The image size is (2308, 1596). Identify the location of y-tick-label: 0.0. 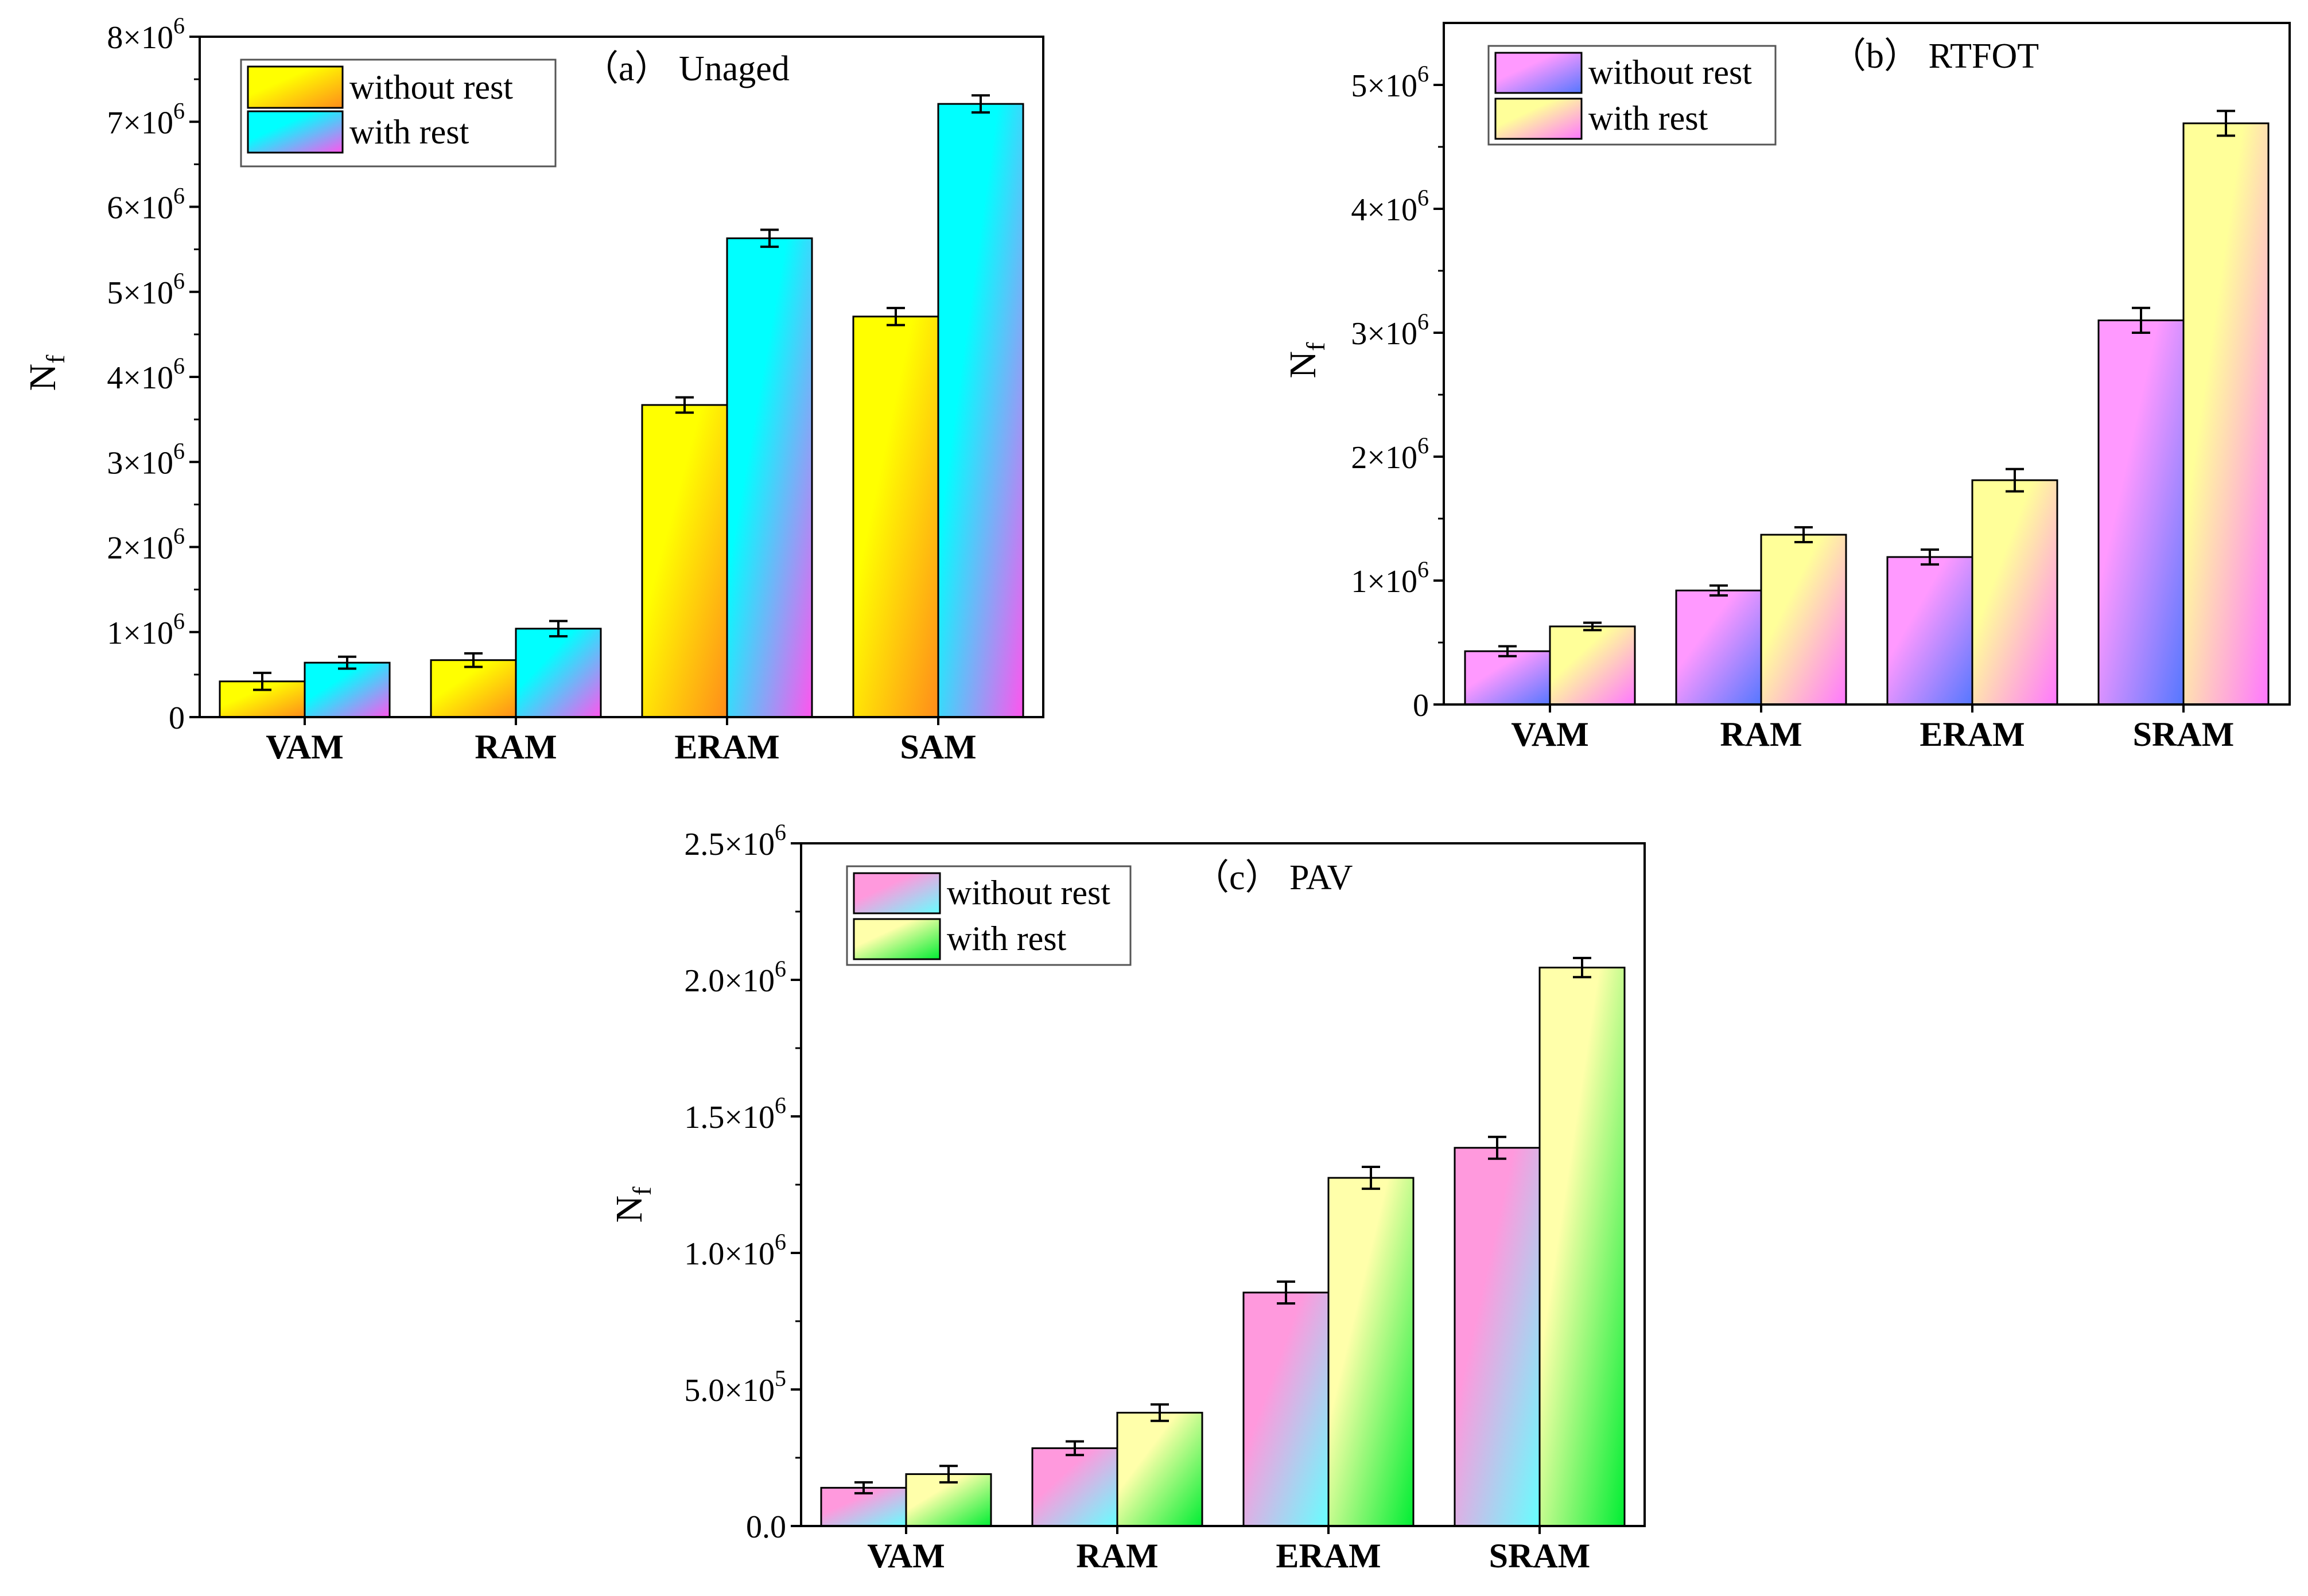
(766, 1527).